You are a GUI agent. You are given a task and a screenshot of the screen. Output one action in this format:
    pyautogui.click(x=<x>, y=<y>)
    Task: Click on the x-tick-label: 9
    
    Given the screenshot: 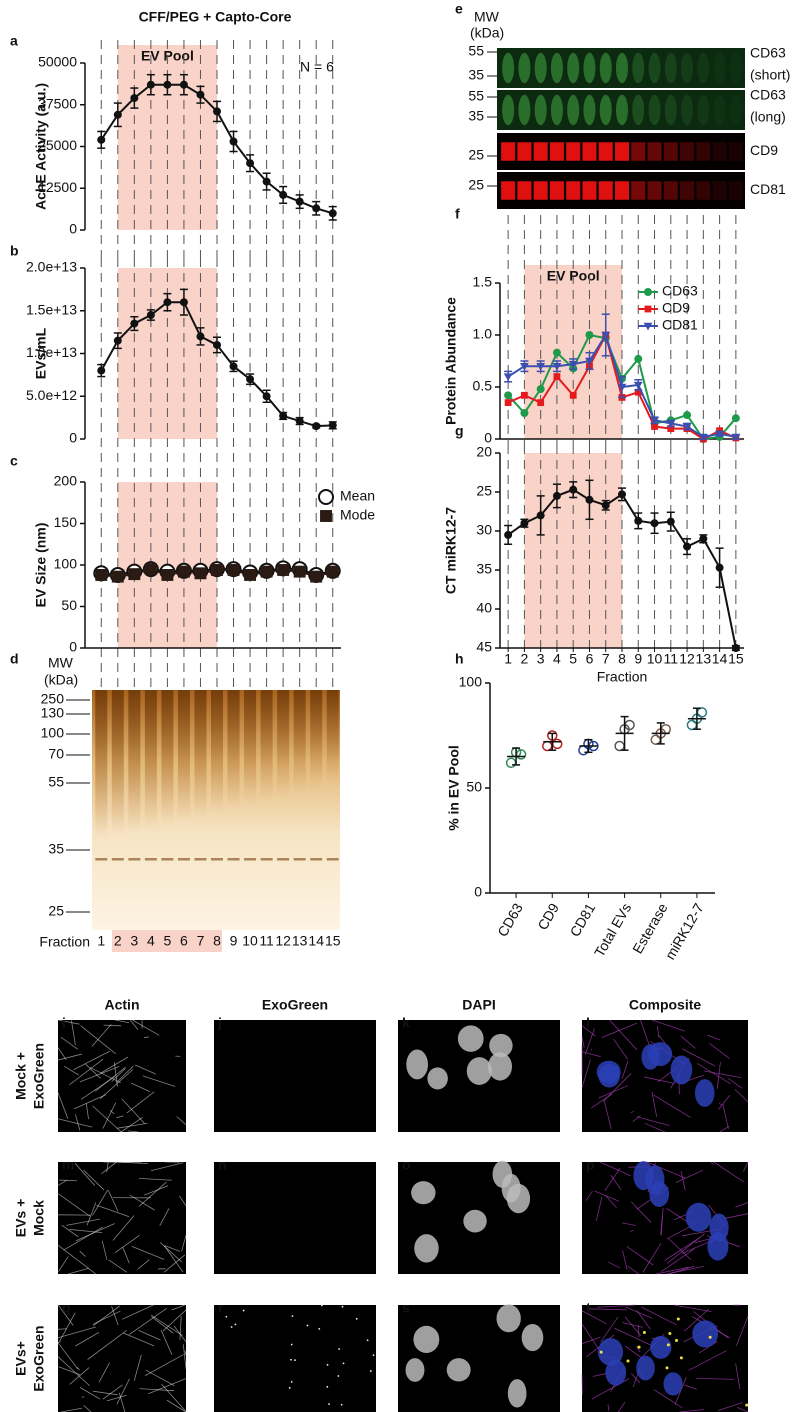 What is the action you would take?
    pyautogui.click(x=638, y=659)
    